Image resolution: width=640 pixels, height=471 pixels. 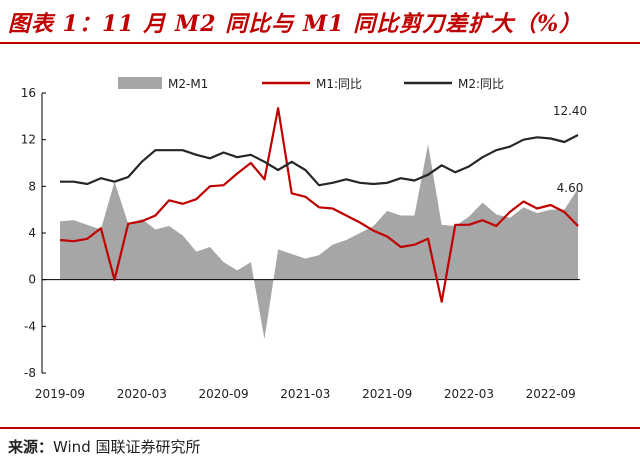 I want to click on source-divider, so click(x=320, y=428).